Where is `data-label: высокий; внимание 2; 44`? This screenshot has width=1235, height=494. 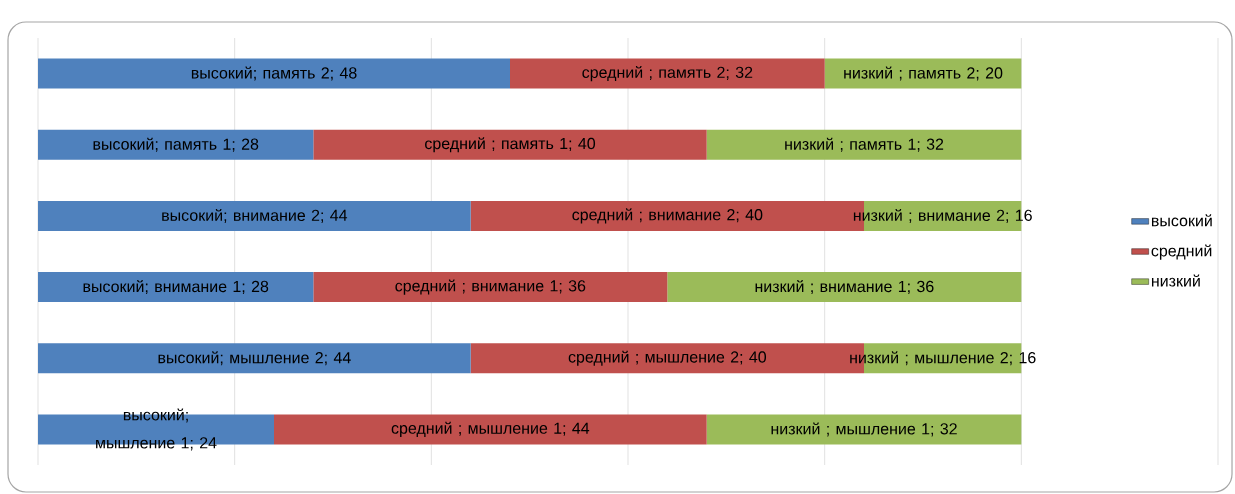
data-label: высокий; внимание 2; 44 is located at coordinates (255, 215).